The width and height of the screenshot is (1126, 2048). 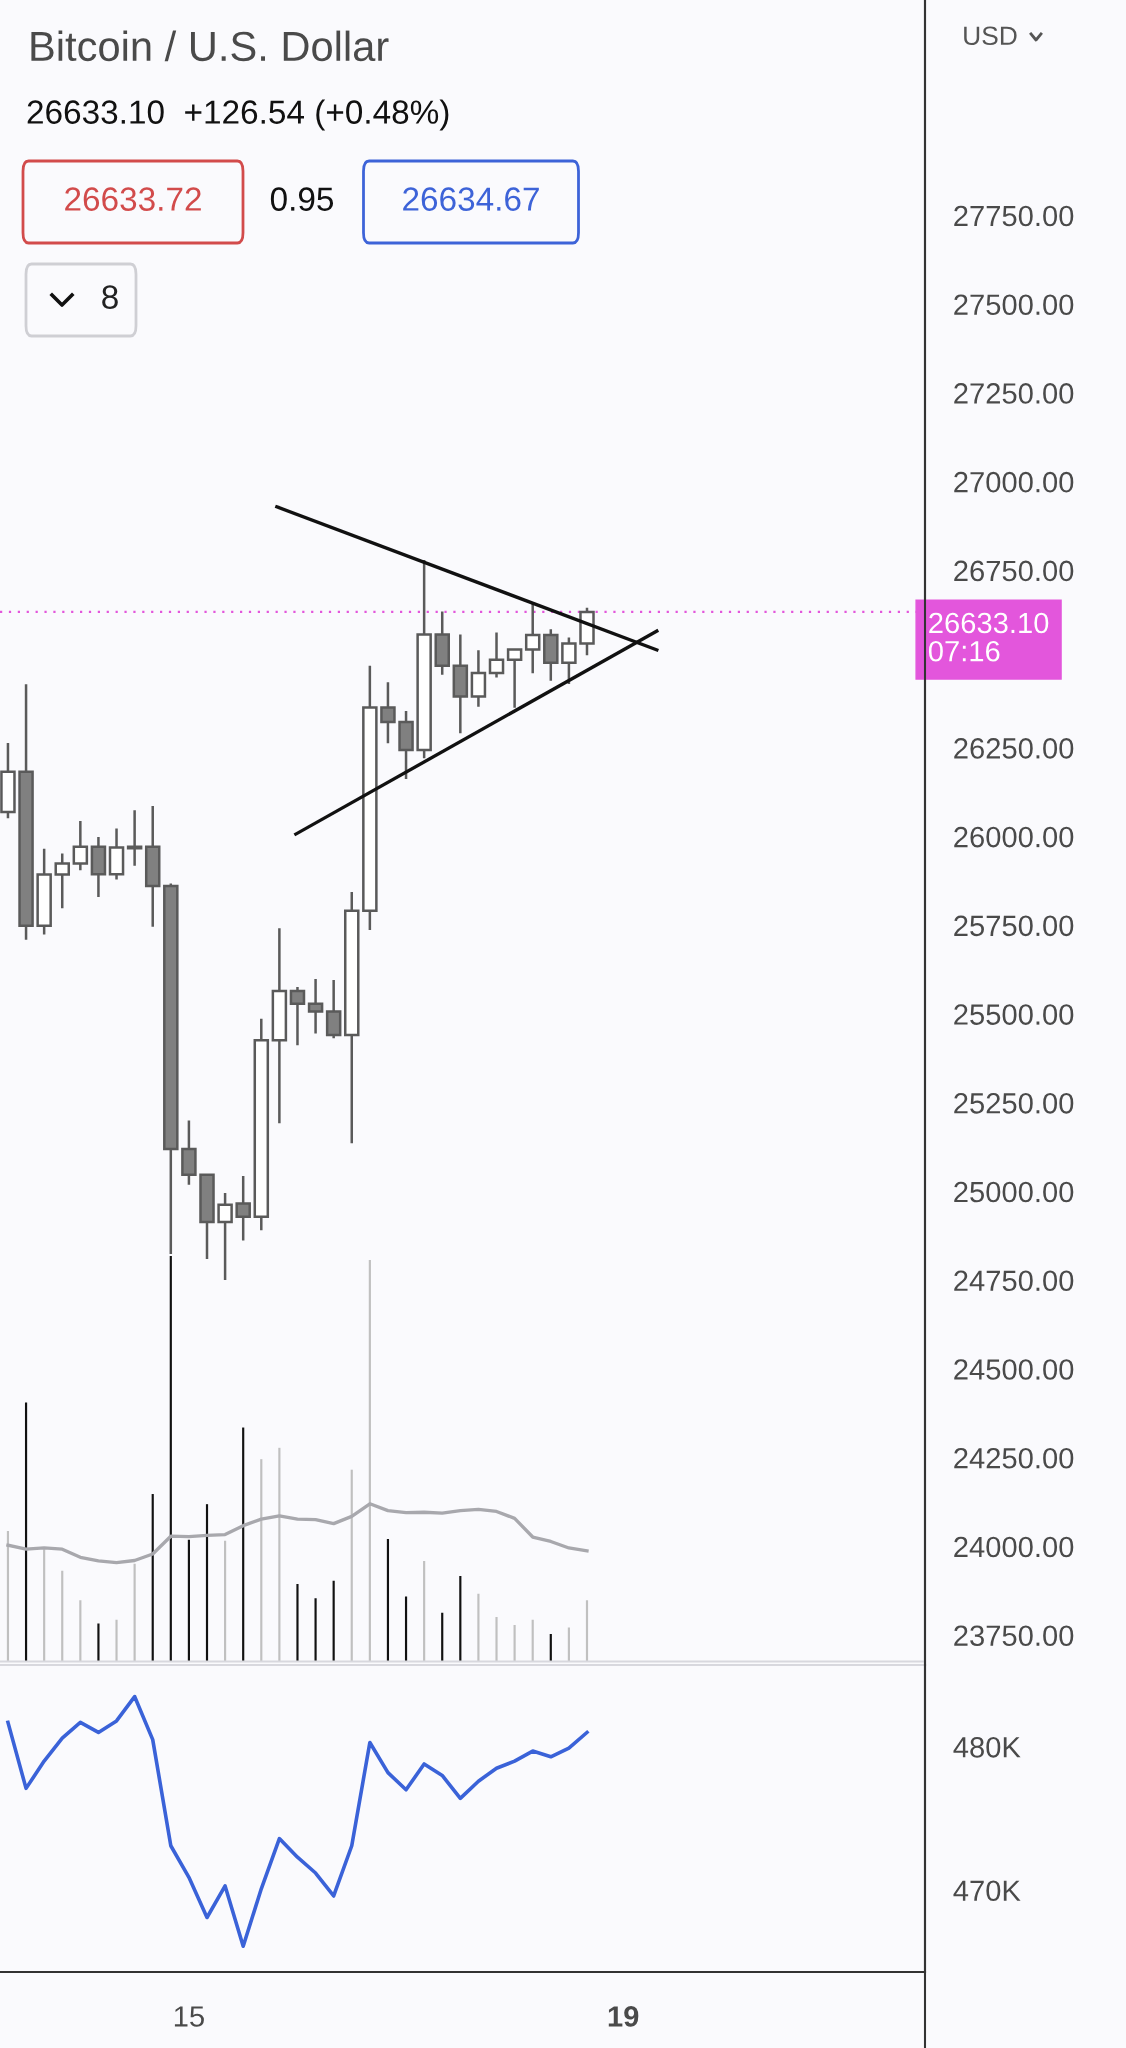 I want to click on y-tick-label: 27750.00, so click(x=1014, y=216).